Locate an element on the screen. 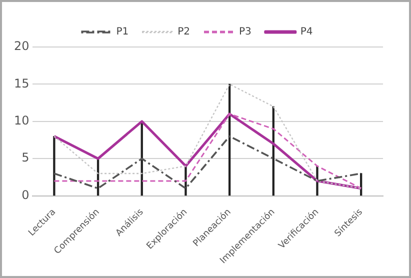 The image size is (411, 278). y-tick-label: 0 is located at coordinates (26, 195).